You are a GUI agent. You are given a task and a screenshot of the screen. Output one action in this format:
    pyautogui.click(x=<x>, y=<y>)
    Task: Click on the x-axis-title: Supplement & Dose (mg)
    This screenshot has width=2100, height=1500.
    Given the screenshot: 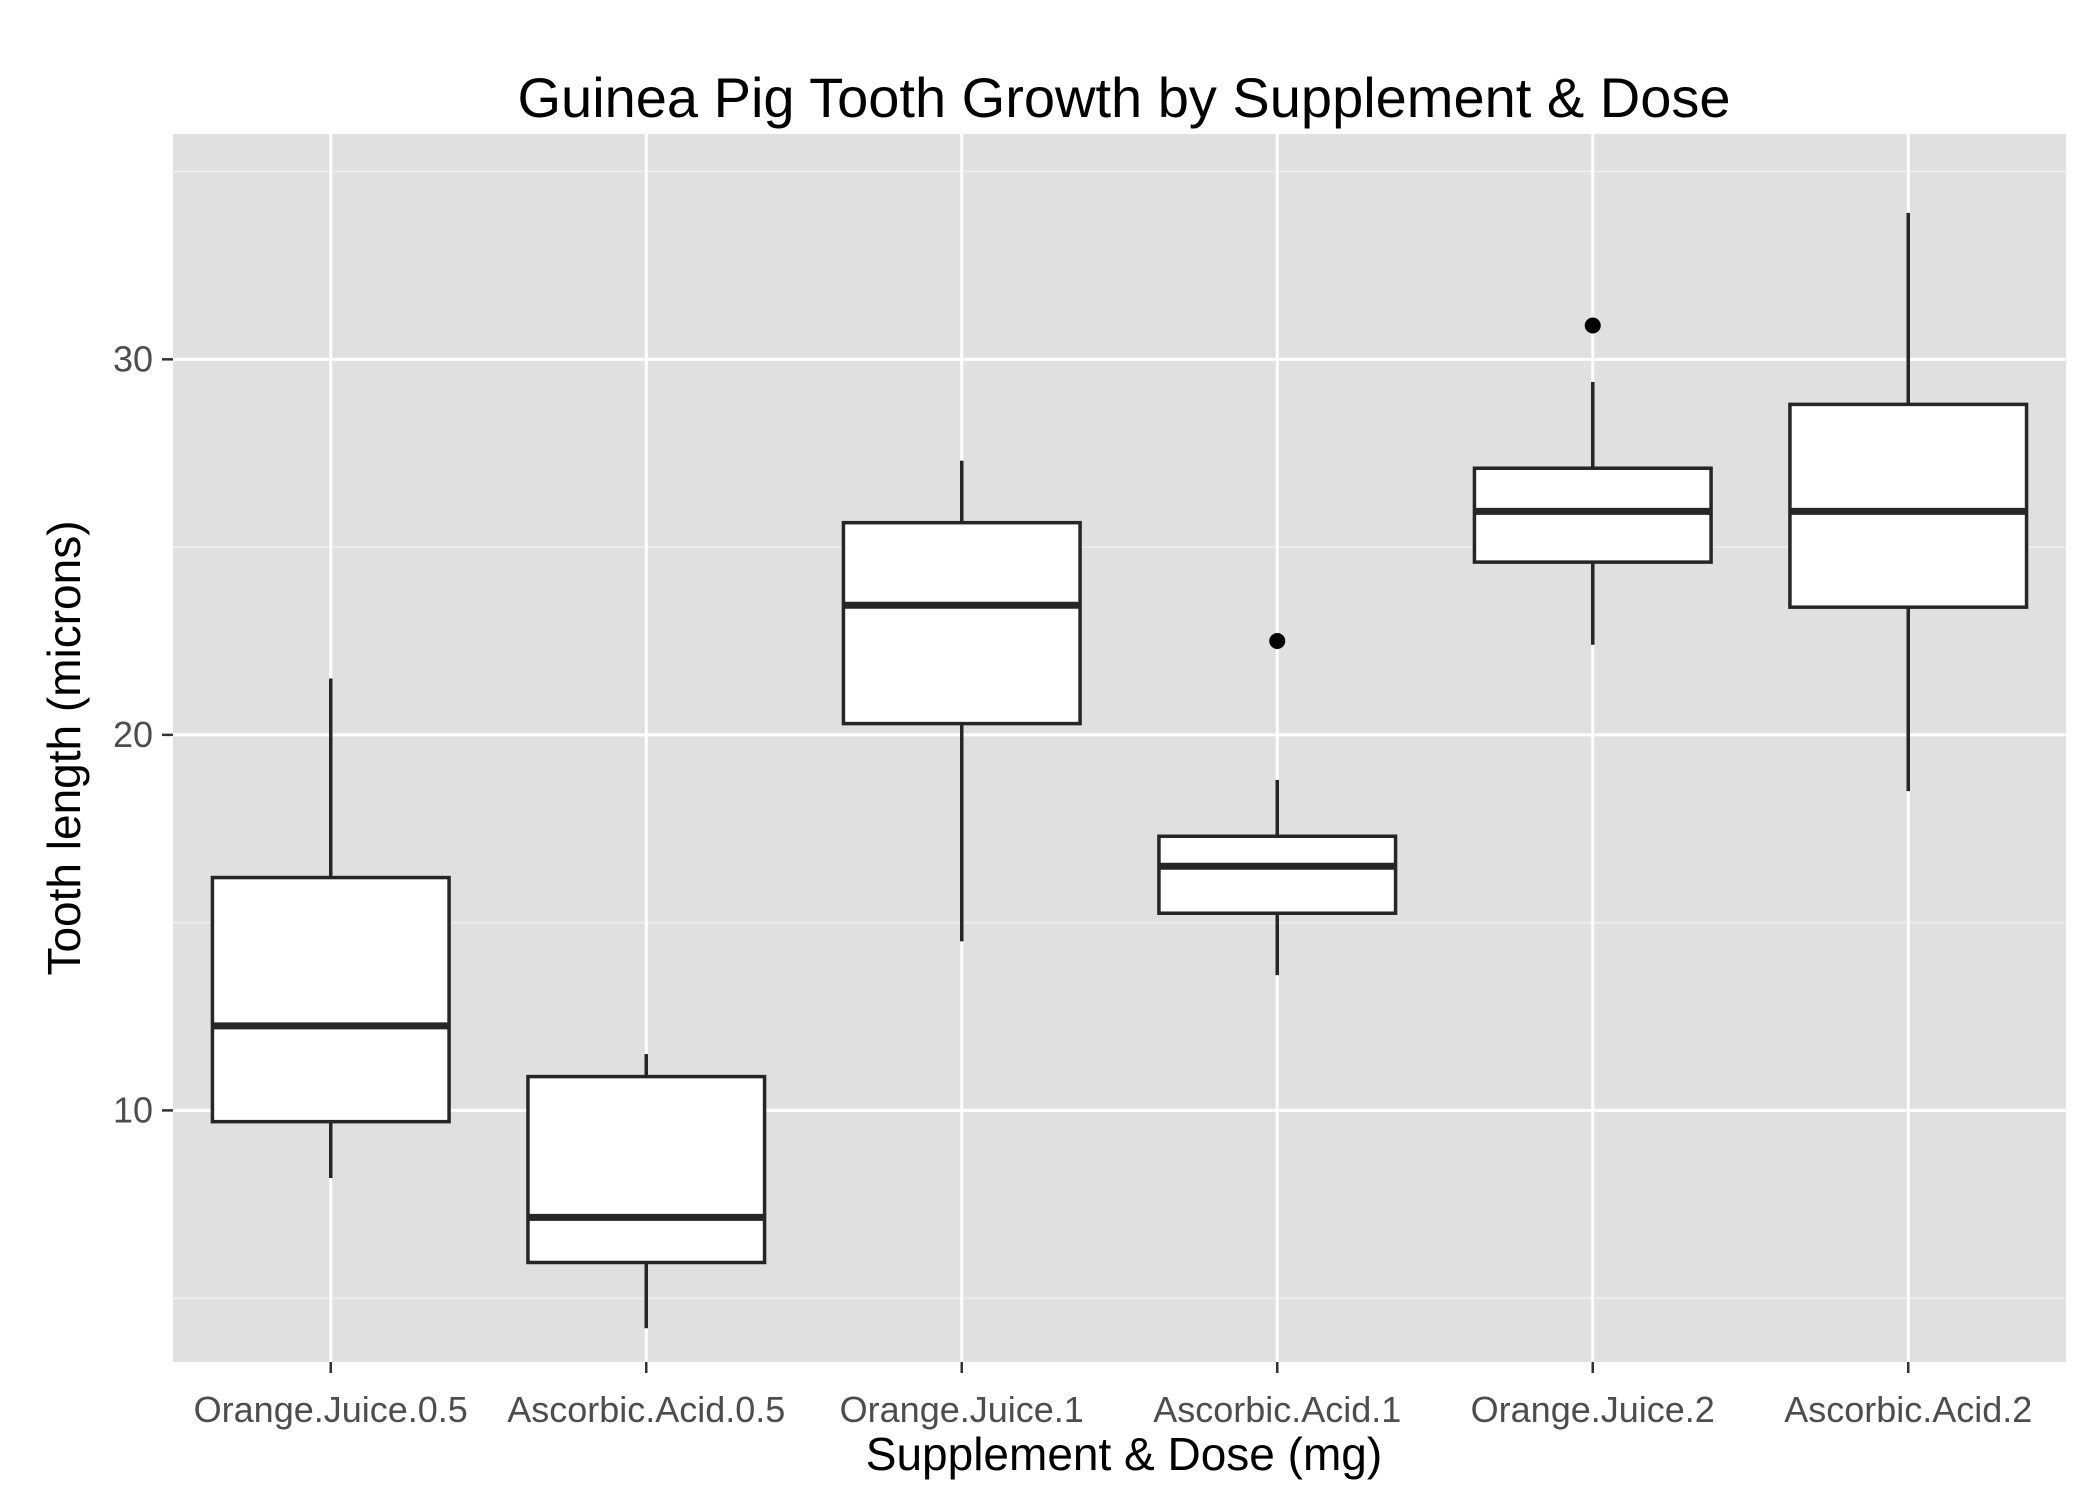 What is the action you would take?
    pyautogui.click(x=1124, y=1454)
    